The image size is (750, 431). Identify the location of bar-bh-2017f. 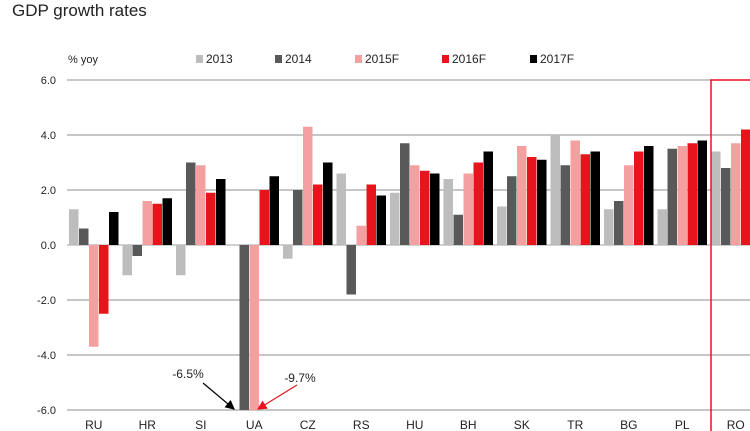
(488, 198).